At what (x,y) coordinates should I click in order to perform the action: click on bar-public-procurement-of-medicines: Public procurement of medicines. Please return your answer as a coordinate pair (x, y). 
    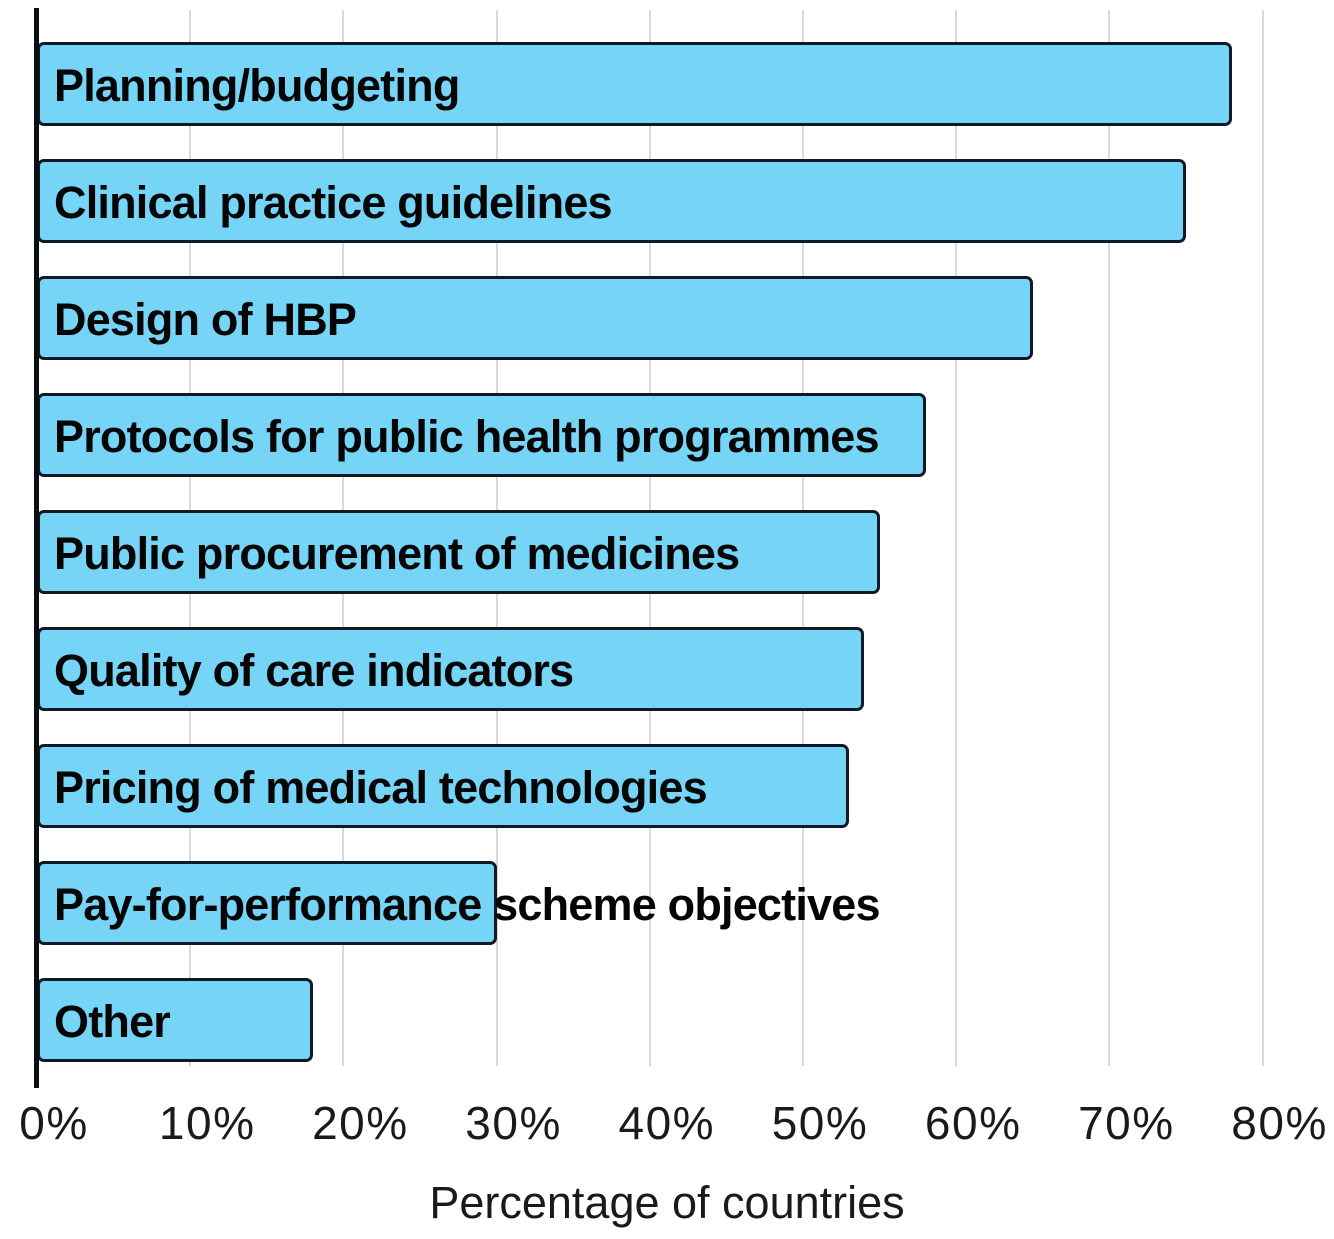
    Looking at the image, I should click on (458, 552).